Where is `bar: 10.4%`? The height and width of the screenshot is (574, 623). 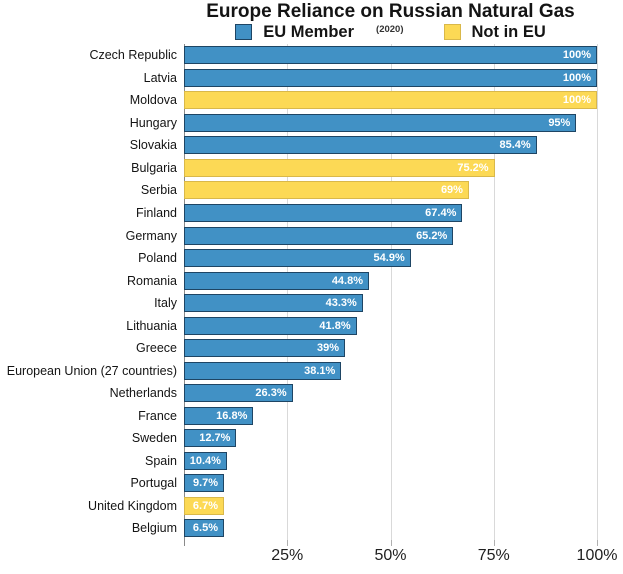 bar: 10.4% is located at coordinates (205, 460).